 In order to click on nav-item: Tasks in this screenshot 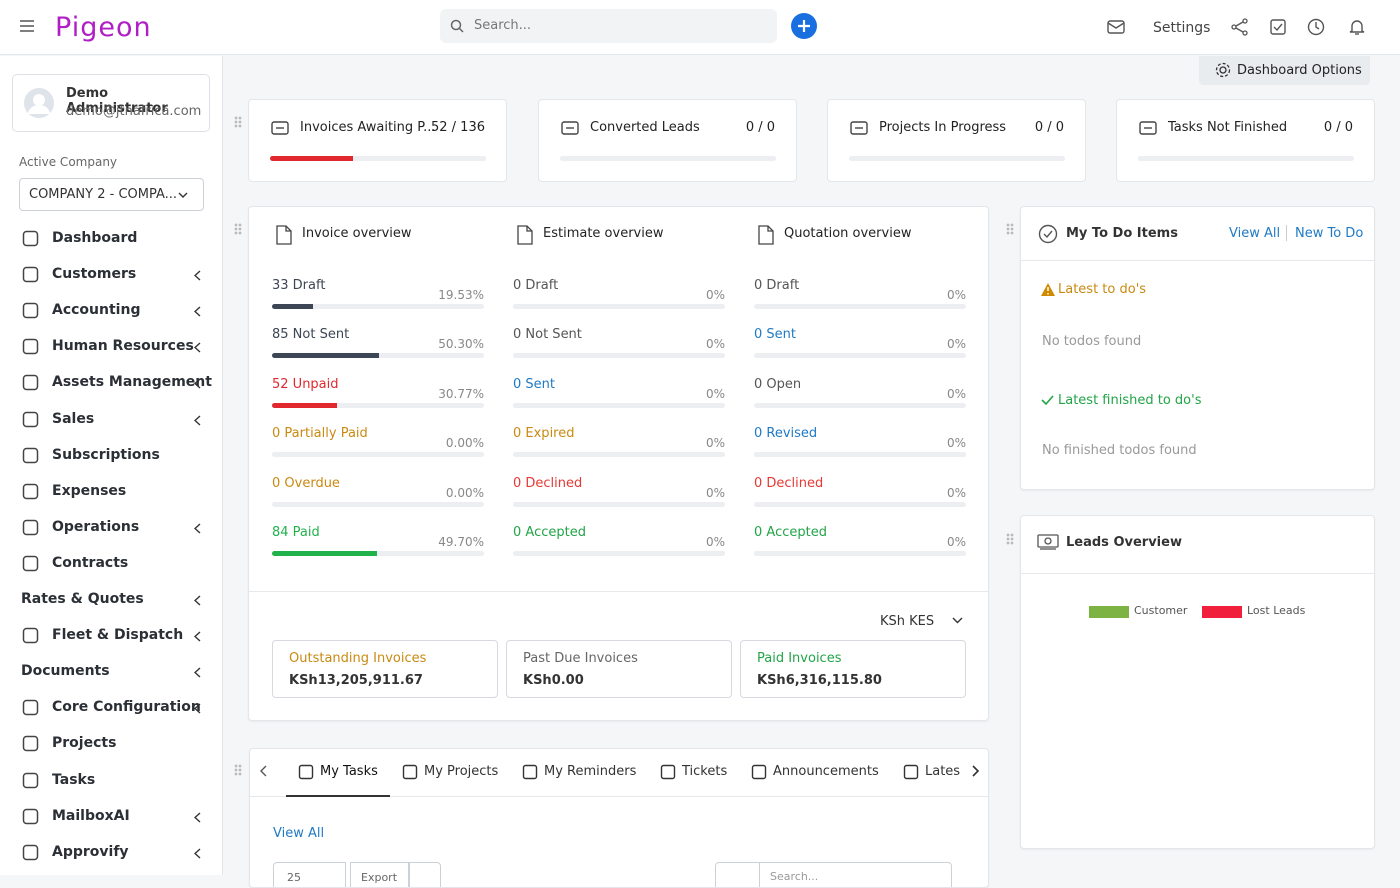, I will do `click(111, 780)`.